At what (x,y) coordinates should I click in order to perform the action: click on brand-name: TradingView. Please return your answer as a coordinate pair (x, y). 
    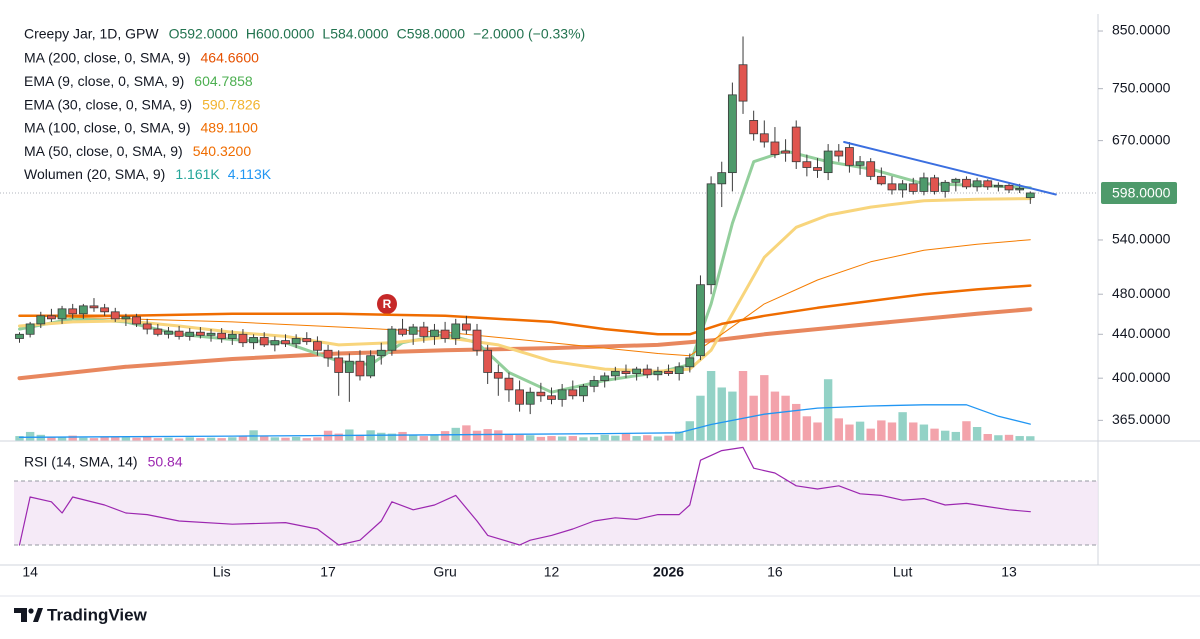
    Looking at the image, I should click on (97, 614).